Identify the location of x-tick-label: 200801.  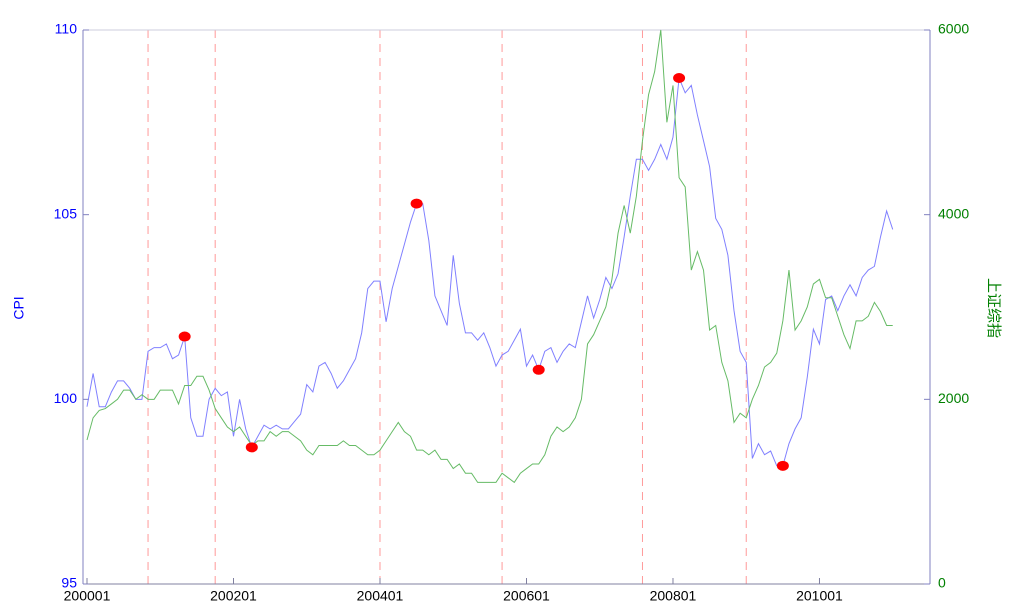
(673, 596).